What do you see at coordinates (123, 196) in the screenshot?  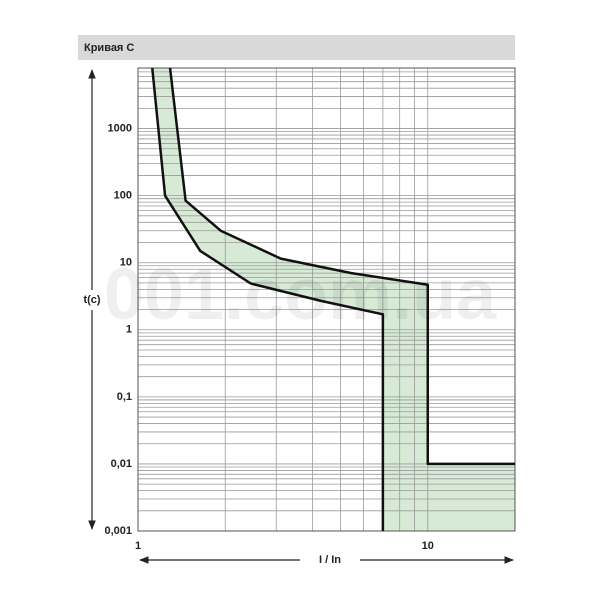 I see `y-tick-label: 100` at bounding box center [123, 196].